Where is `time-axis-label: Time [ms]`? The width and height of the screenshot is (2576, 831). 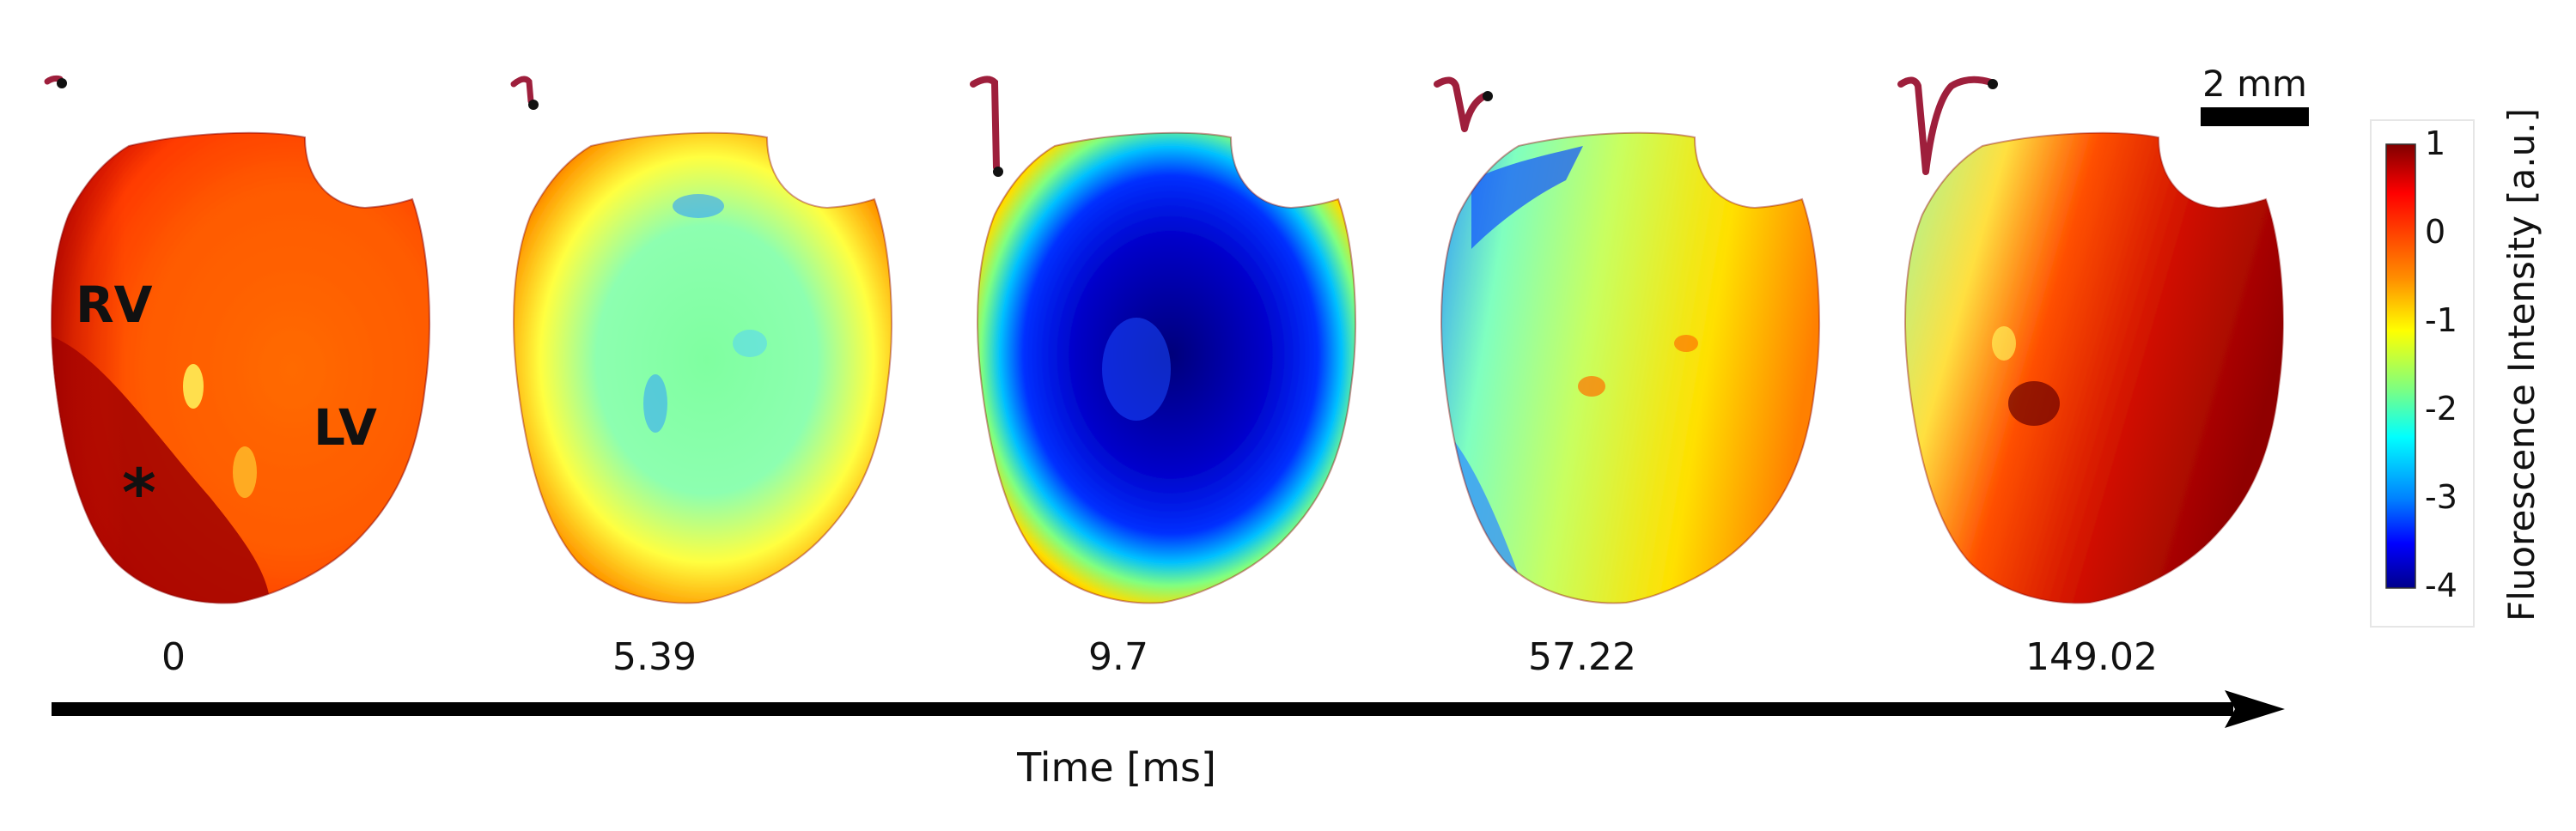 time-axis-label: Time [ms] is located at coordinates (1116, 768).